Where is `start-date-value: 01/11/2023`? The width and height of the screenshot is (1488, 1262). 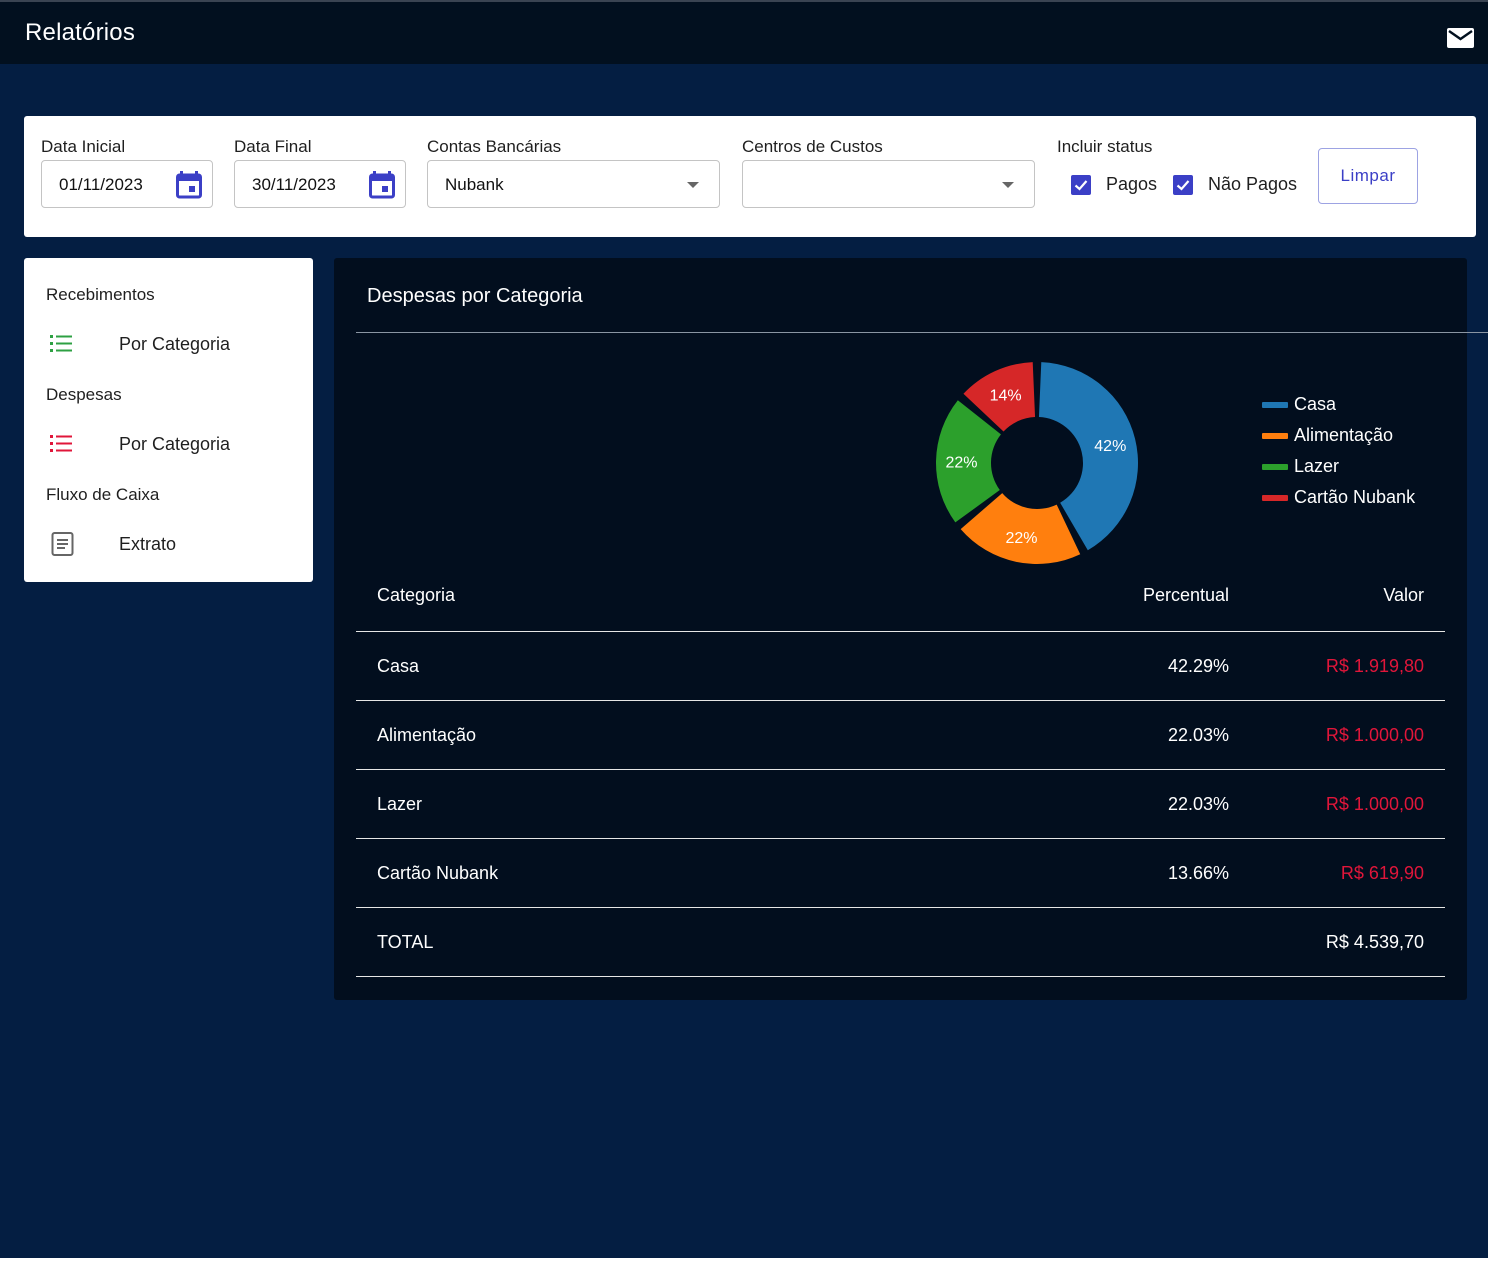 start-date-value: 01/11/2023 is located at coordinates (101, 184).